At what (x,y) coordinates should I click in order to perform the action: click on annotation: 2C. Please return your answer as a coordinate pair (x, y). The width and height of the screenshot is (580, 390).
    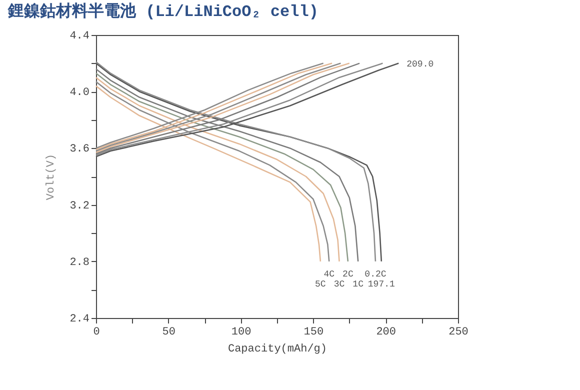
    Looking at the image, I should click on (348, 274).